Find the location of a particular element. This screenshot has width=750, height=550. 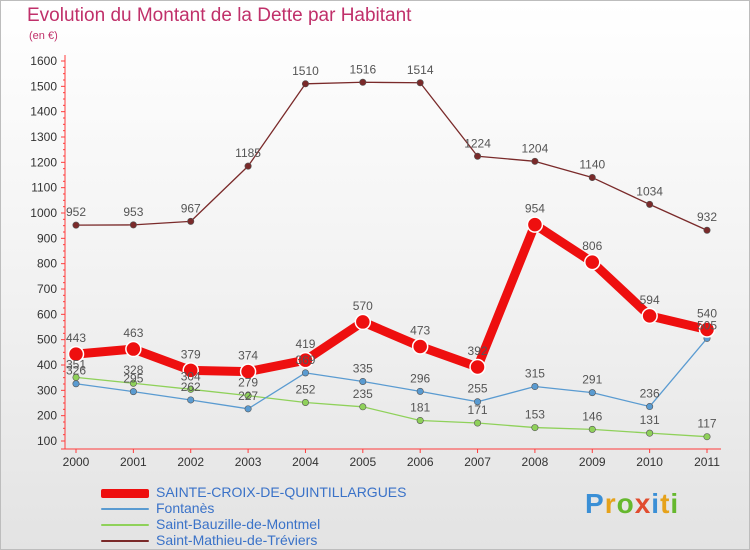

y-tick-label: 1300 is located at coordinates (43, 137).